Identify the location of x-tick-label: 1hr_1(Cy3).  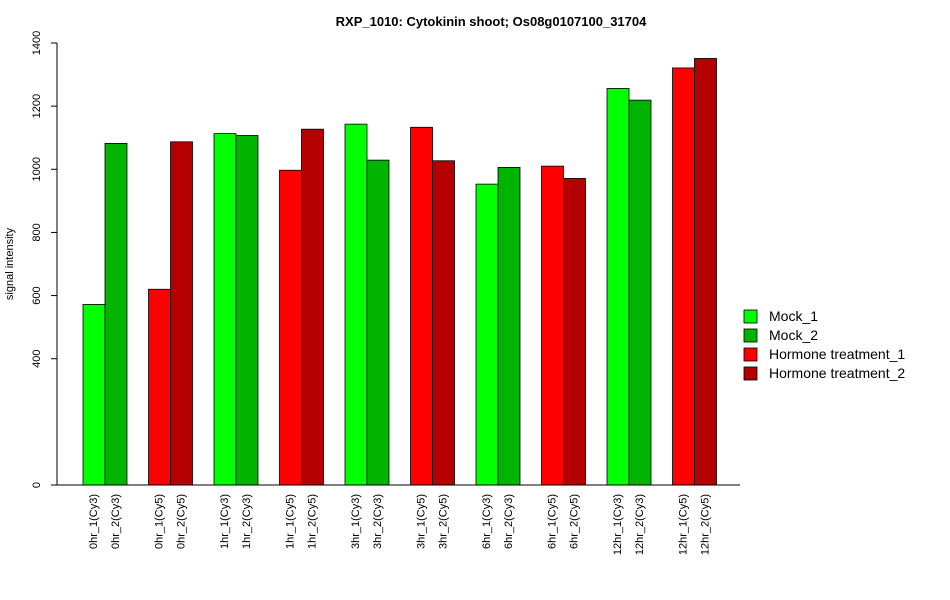
(225, 521).